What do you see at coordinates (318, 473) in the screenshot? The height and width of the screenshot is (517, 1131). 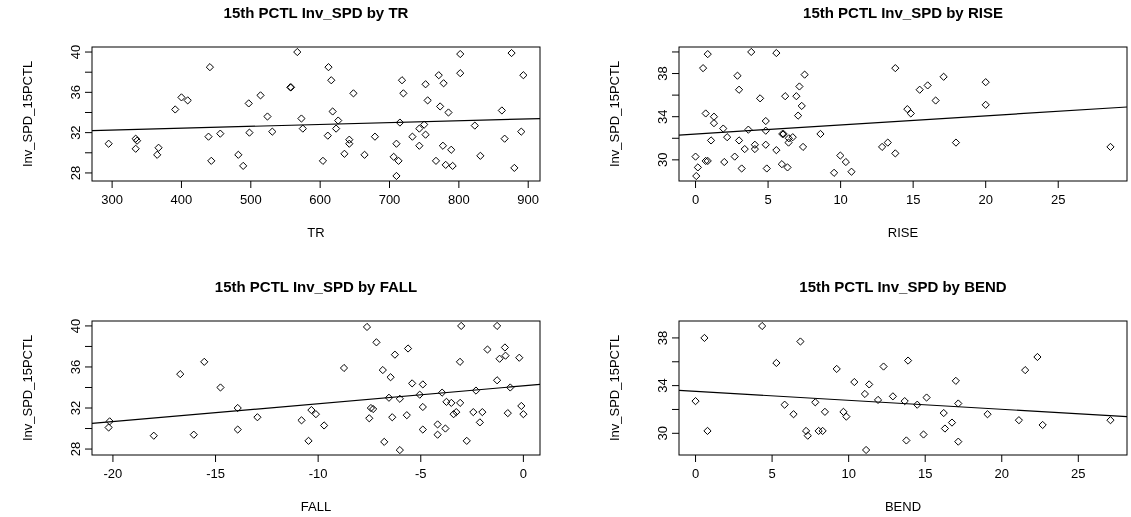 I see `x-tick-label: -10` at bounding box center [318, 473].